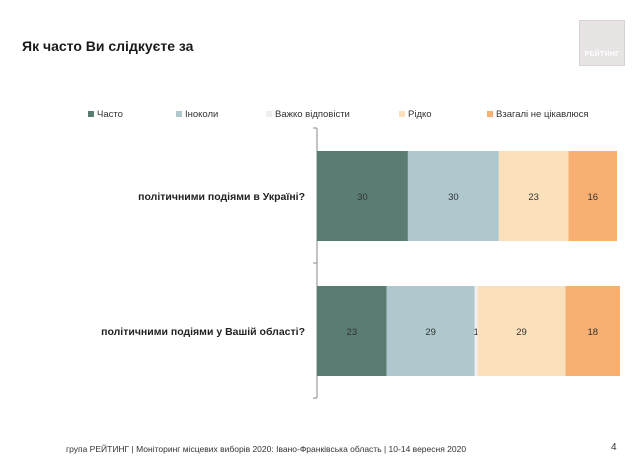 Image resolution: width=640 pixels, height=457 pixels. Describe the element at coordinates (132, 114) in the screenshot. I see `legend-item: Часто` at that location.